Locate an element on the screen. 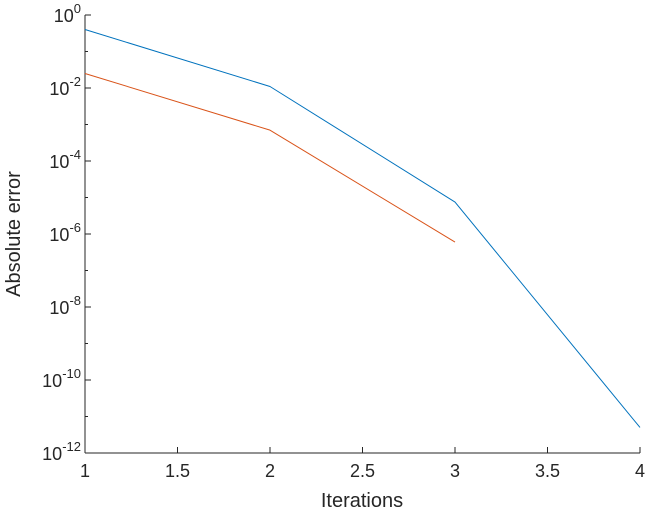 The image size is (649, 516). y-tick-label: 10⁻⁴ is located at coordinates (65, 159).